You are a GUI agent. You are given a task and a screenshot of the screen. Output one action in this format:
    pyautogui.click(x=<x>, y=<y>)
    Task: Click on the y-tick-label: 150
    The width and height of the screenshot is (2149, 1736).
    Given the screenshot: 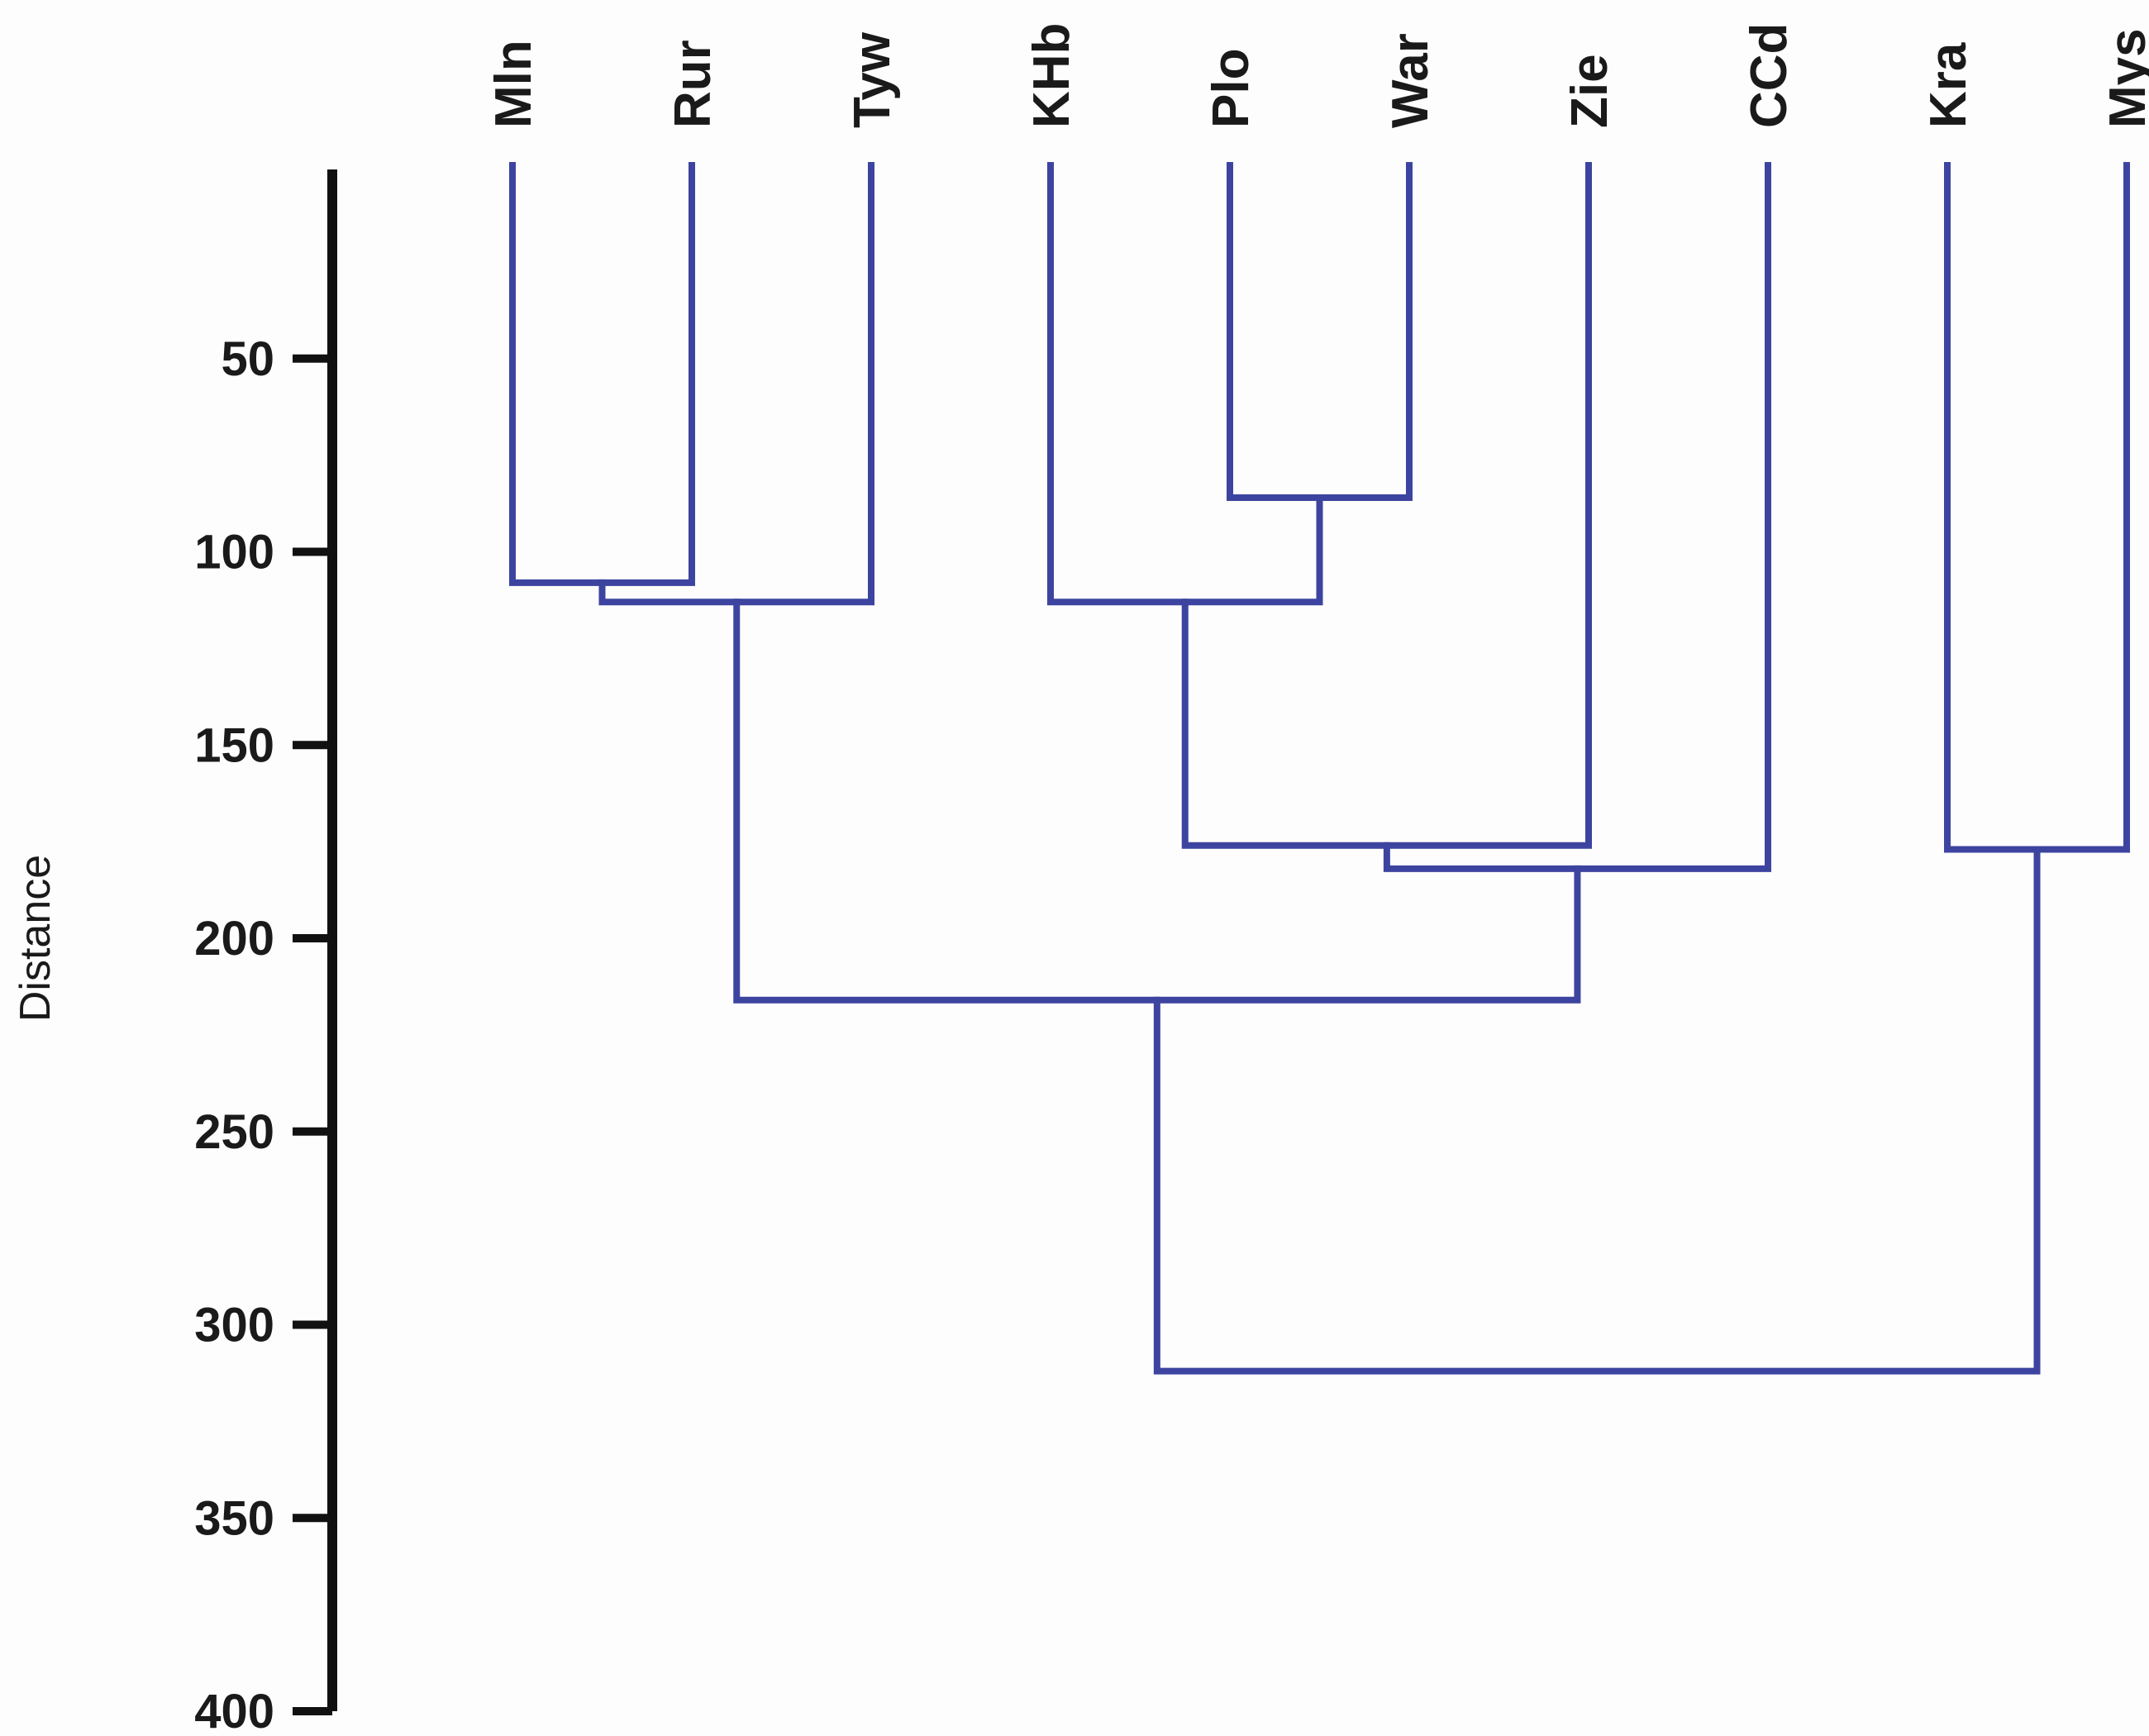 What is the action you would take?
    pyautogui.click(x=234, y=745)
    